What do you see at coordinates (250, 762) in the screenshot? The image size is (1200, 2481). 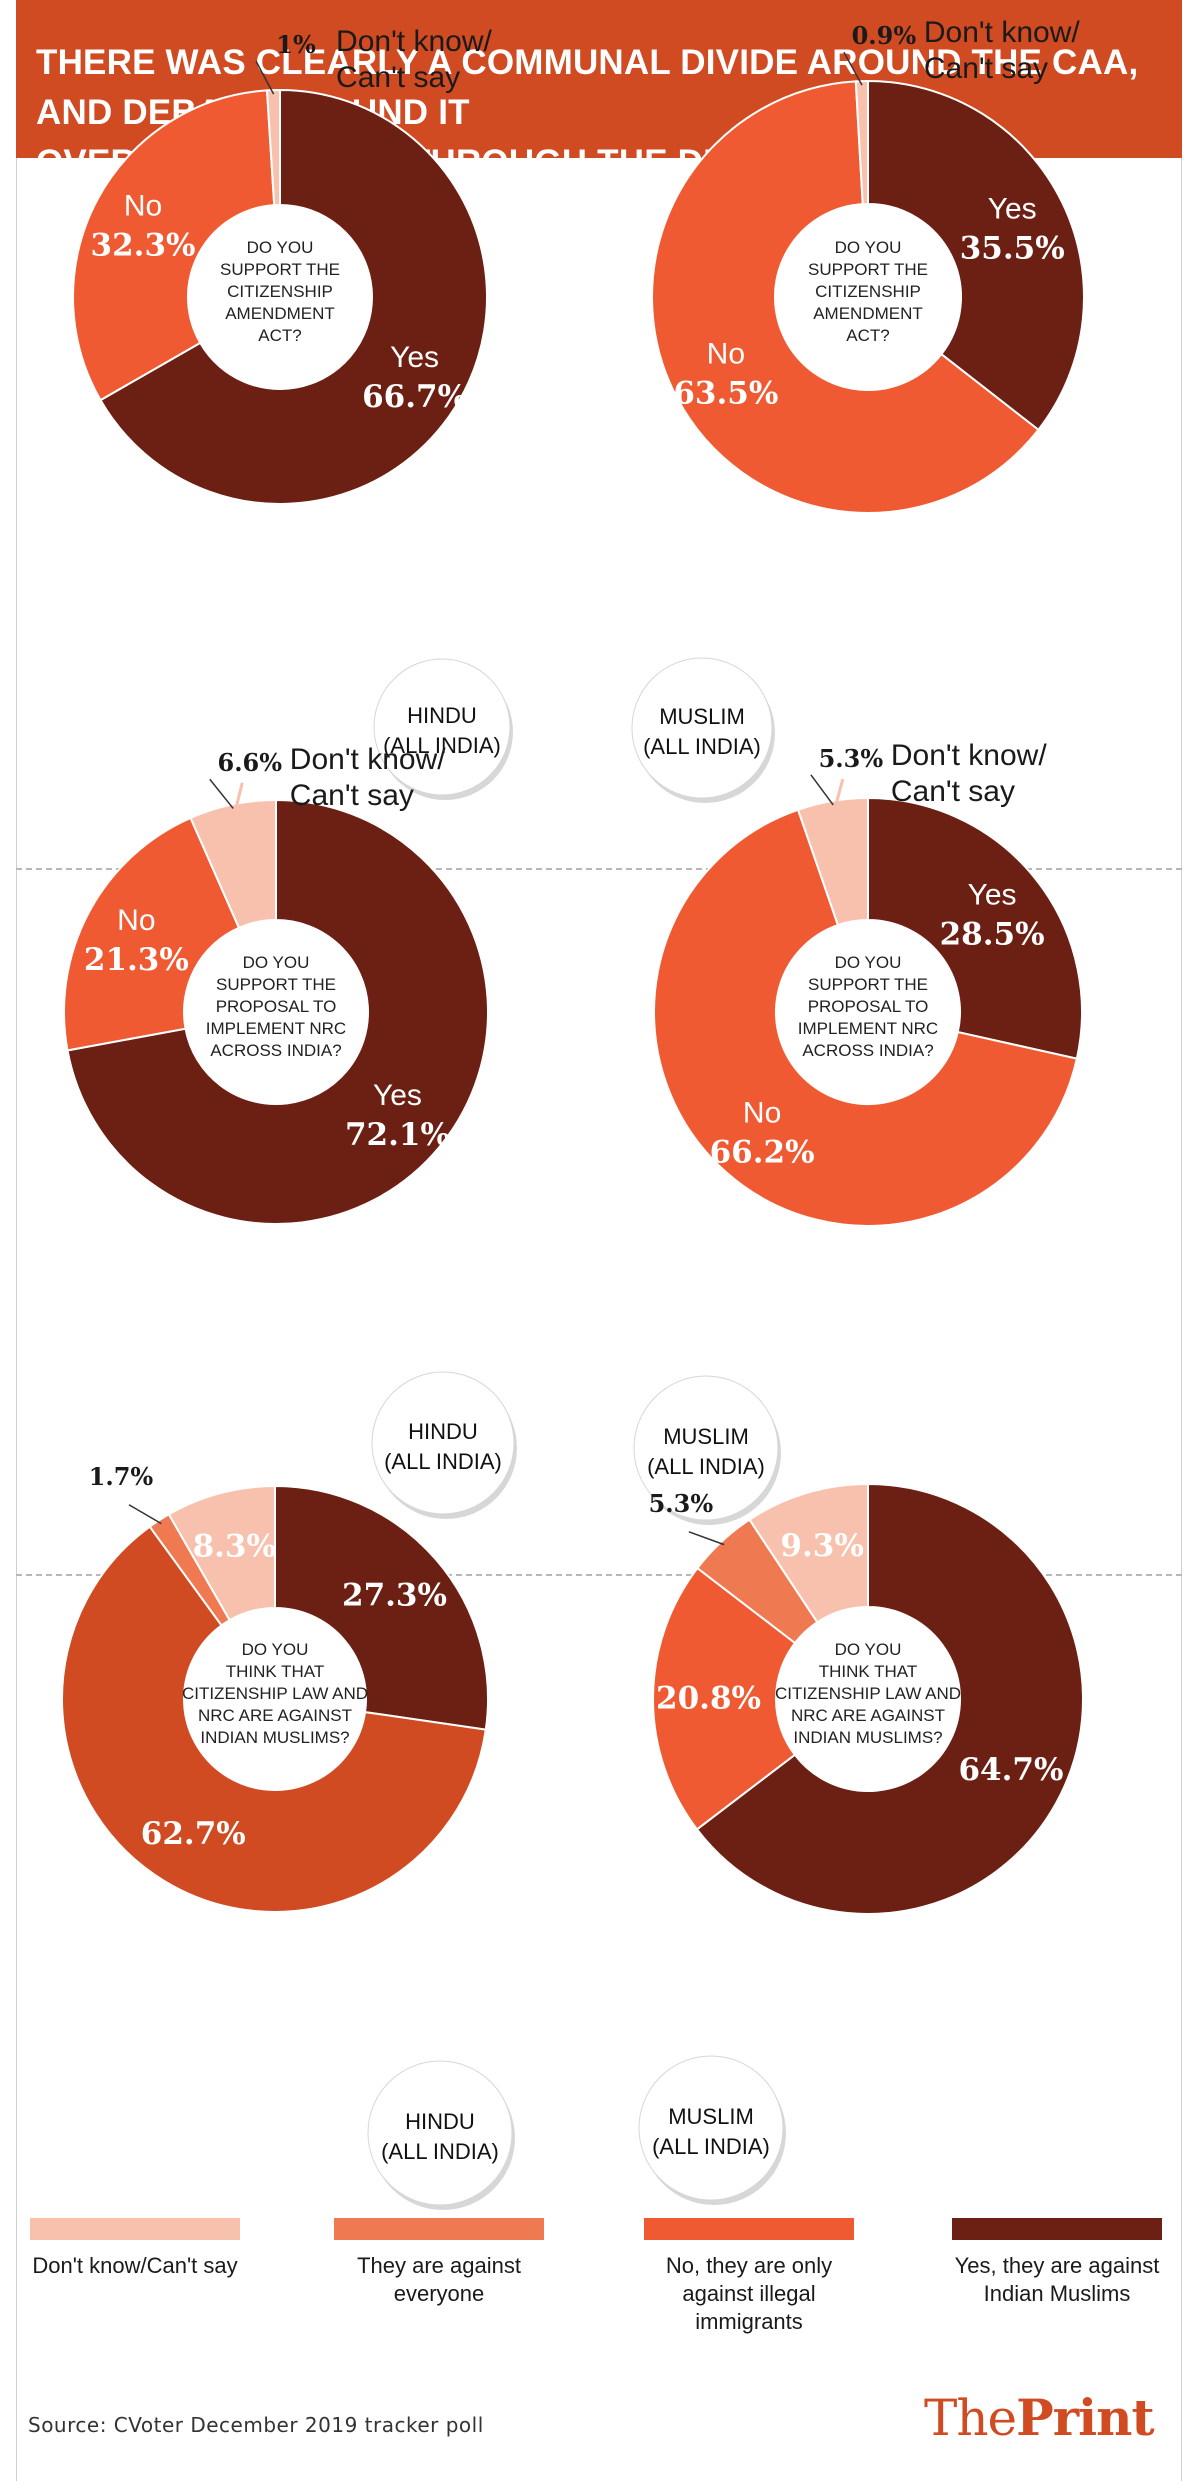 I see `outside-value-label: 6.6%` at bounding box center [250, 762].